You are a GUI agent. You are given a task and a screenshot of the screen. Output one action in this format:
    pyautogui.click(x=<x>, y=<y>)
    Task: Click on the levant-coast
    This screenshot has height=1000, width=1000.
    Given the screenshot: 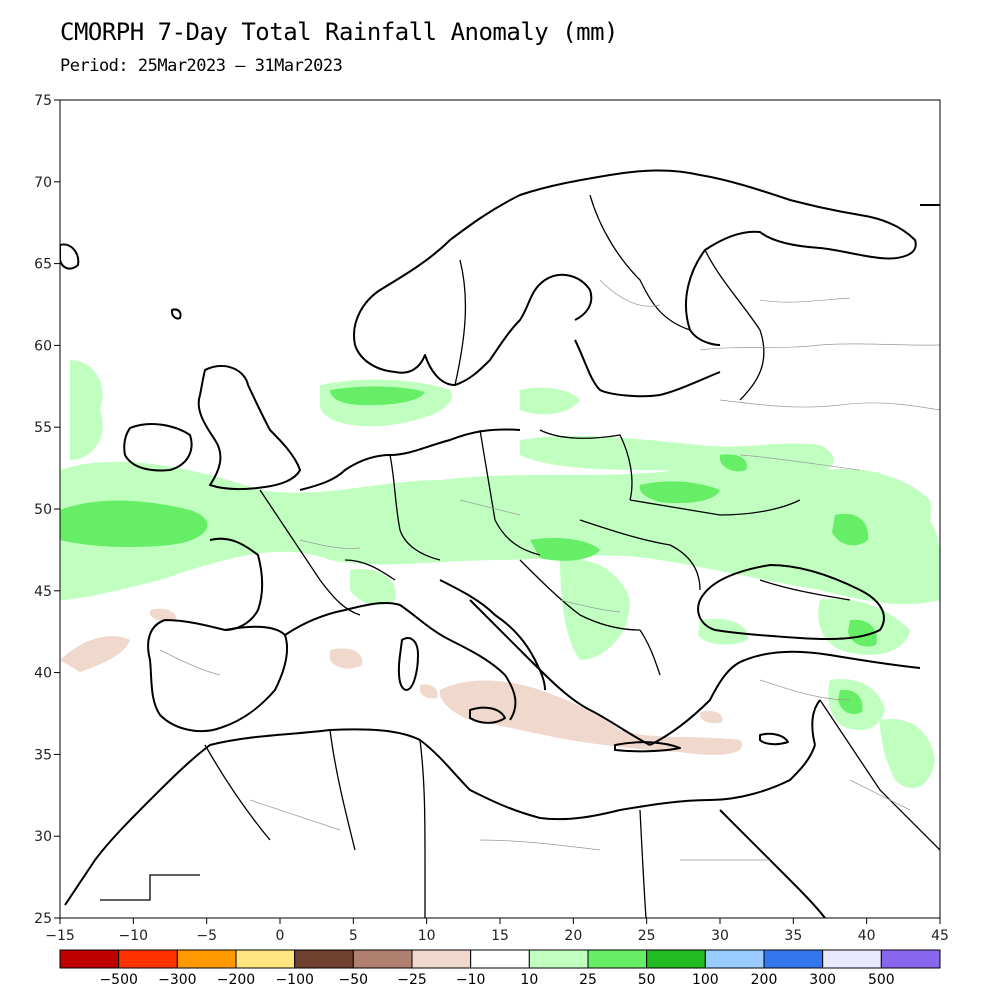 What is the action you would take?
    pyautogui.click(x=816, y=722)
    